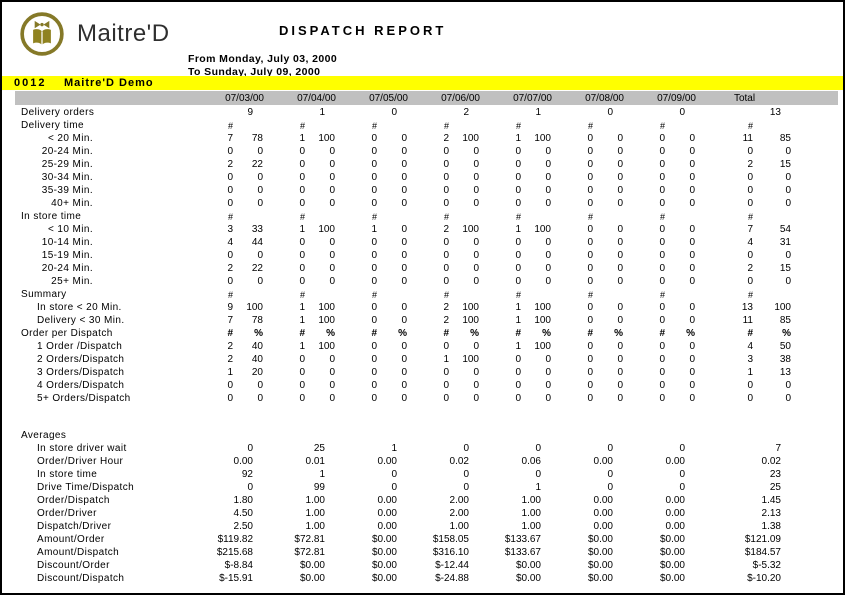 Image resolution: width=849 pixels, height=599 pixels. Describe the element at coordinates (764, 578) in the screenshot. I see `value-cell: $-10.20` at that location.